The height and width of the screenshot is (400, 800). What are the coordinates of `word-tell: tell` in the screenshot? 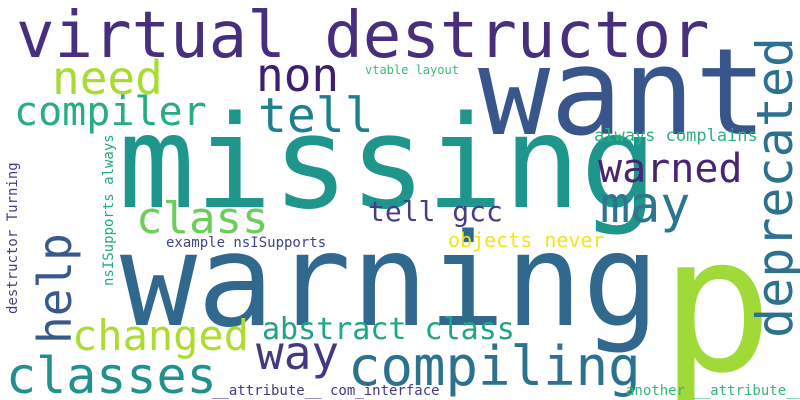 It's located at (316, 116).